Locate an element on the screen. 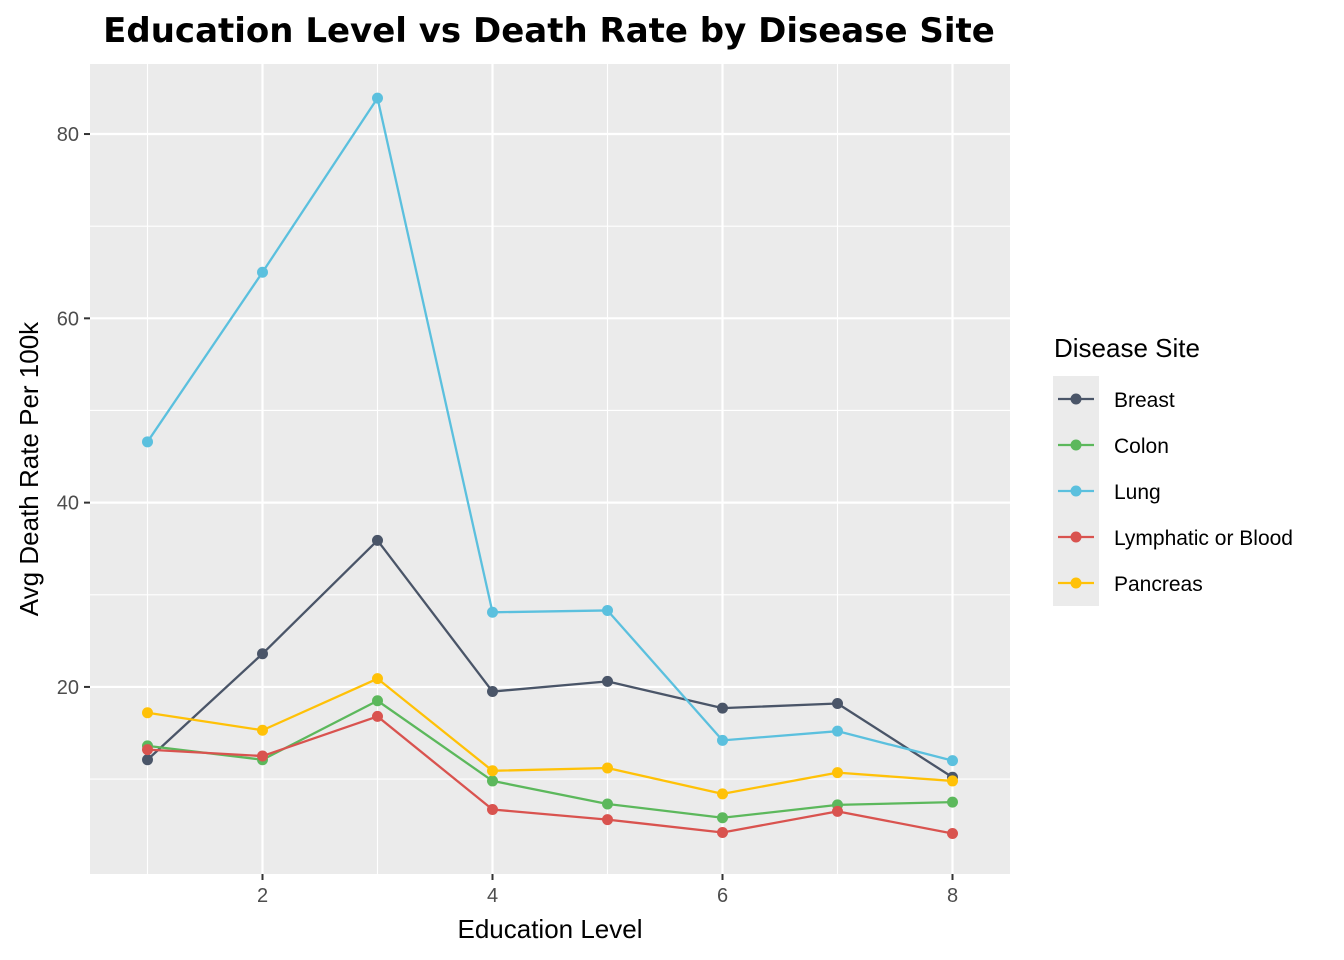 The height and width of the screenshot is (960, 1344). series-line-pancreas is located at coordinates (550, 736).